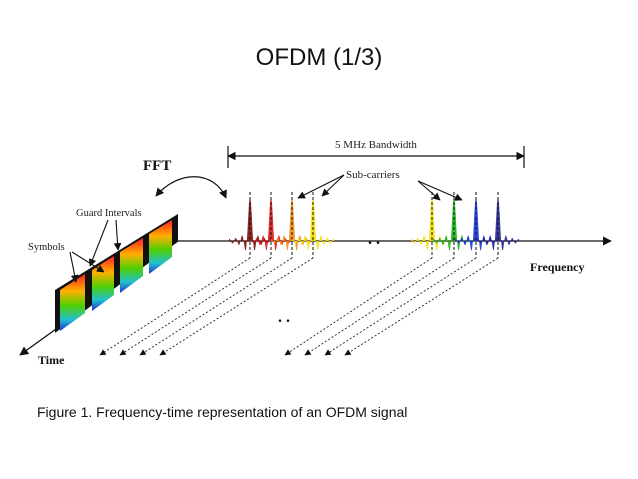 Image resolution: width=638 pixels, height=479 pixels. Describe the element at coordinates (465, 225) in the screenshot. I see `subcarrier-group-right` at that location.